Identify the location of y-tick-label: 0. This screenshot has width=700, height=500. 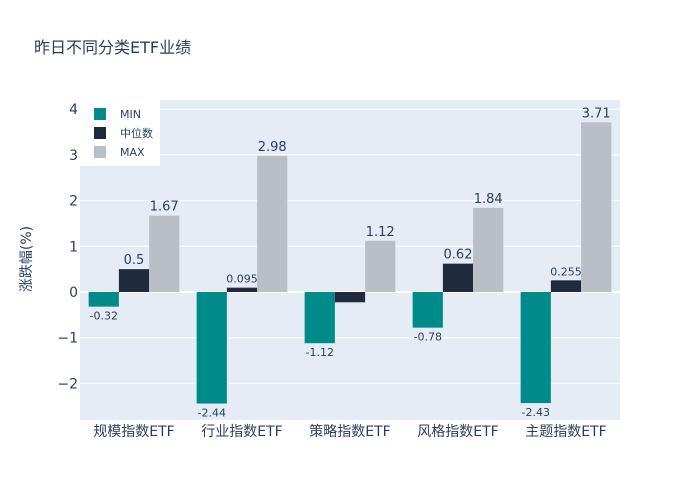
(73, 293).